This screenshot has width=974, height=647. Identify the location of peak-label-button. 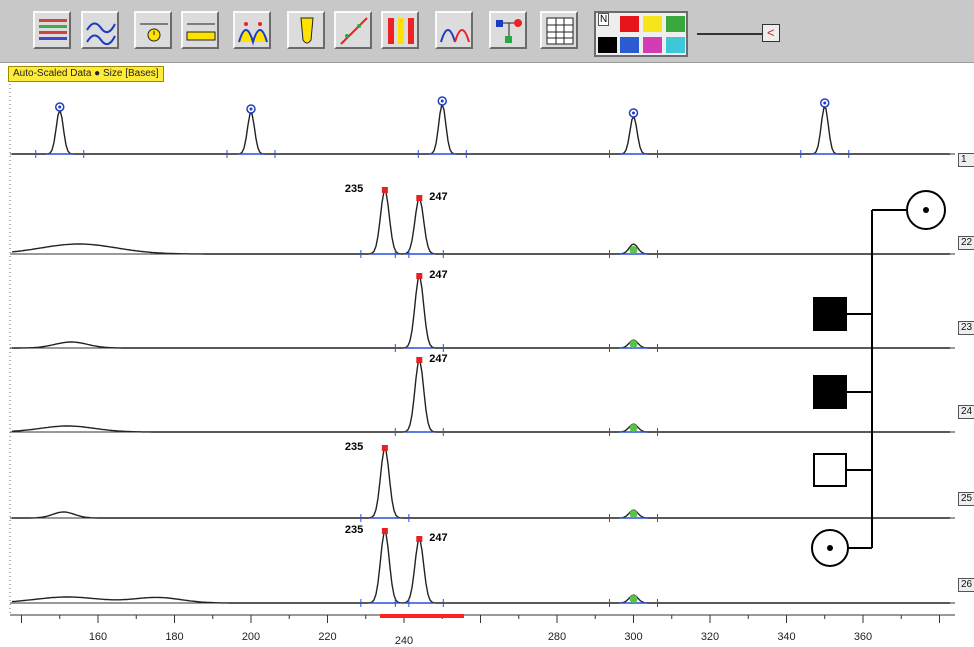
(252, 30).